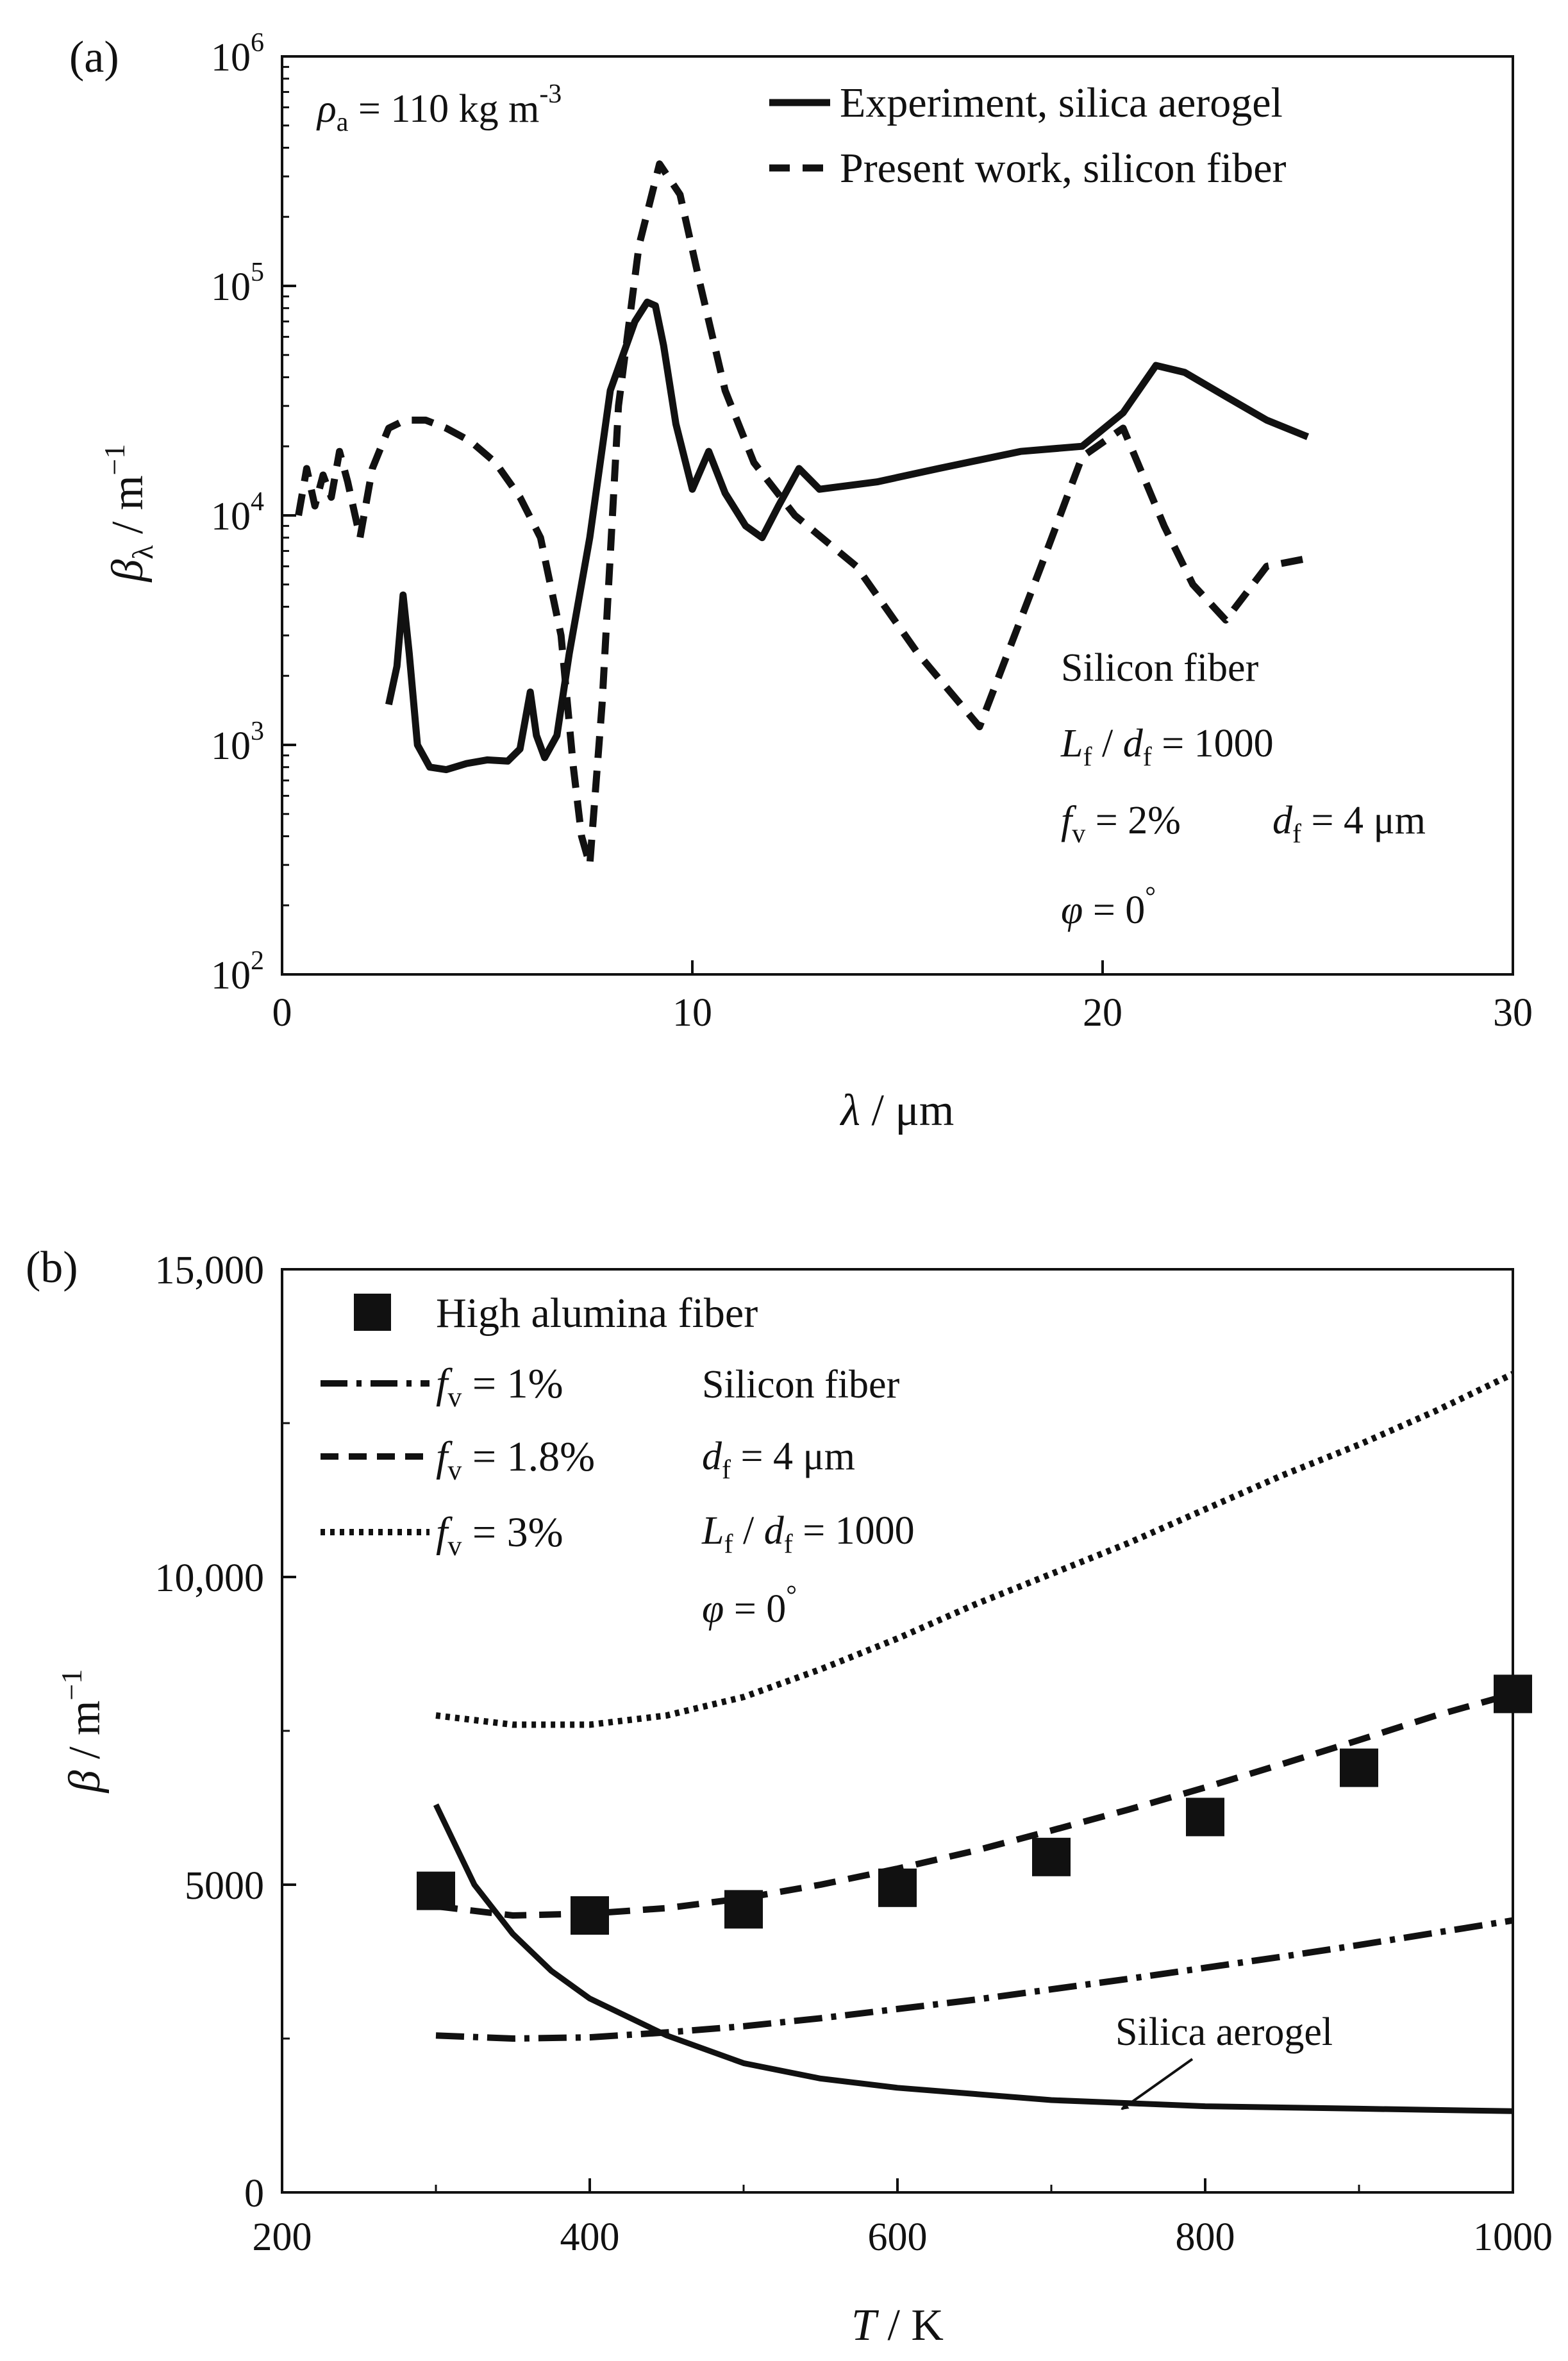 This screenshot has height=2361, width=1568. I want to click on y-tick-label-b: 0, so click(254, 2193).